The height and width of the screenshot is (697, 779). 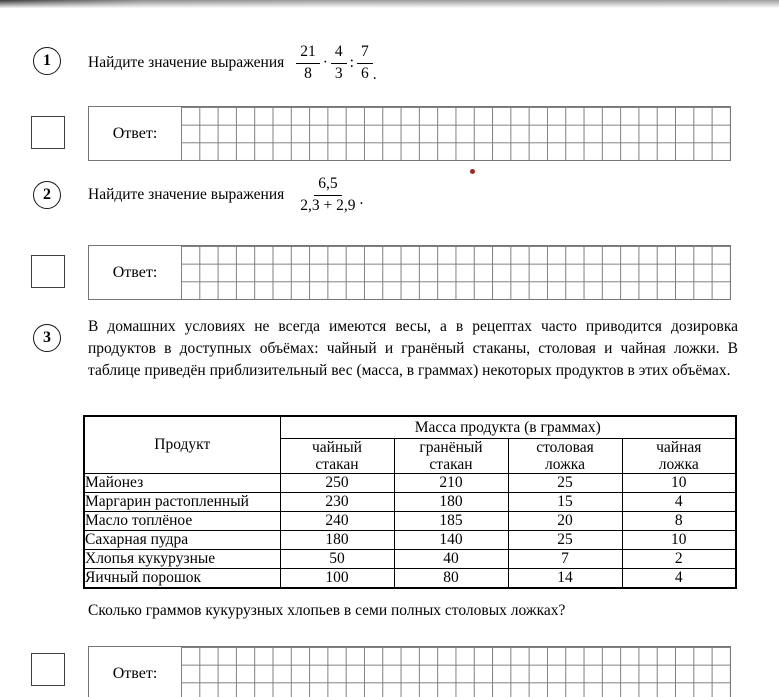 What do you see at coordinates (364, 73) in the screenshot?
I see `fraction-denominator: 6` at bounding box center [364, 73].